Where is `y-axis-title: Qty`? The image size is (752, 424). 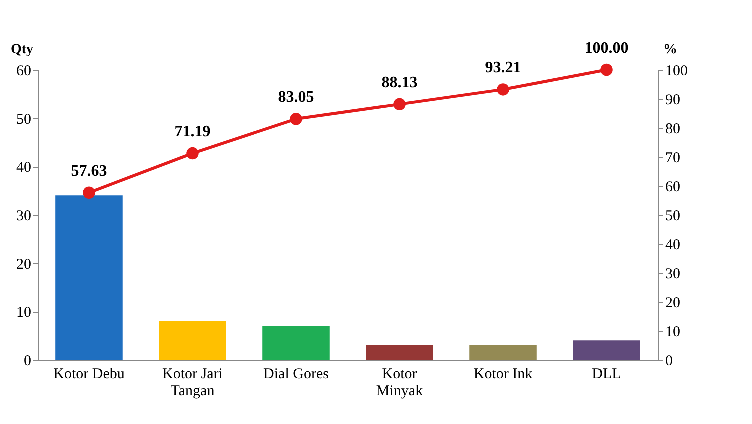
y-axis-title: Qty is located at coordinates (22, 50).